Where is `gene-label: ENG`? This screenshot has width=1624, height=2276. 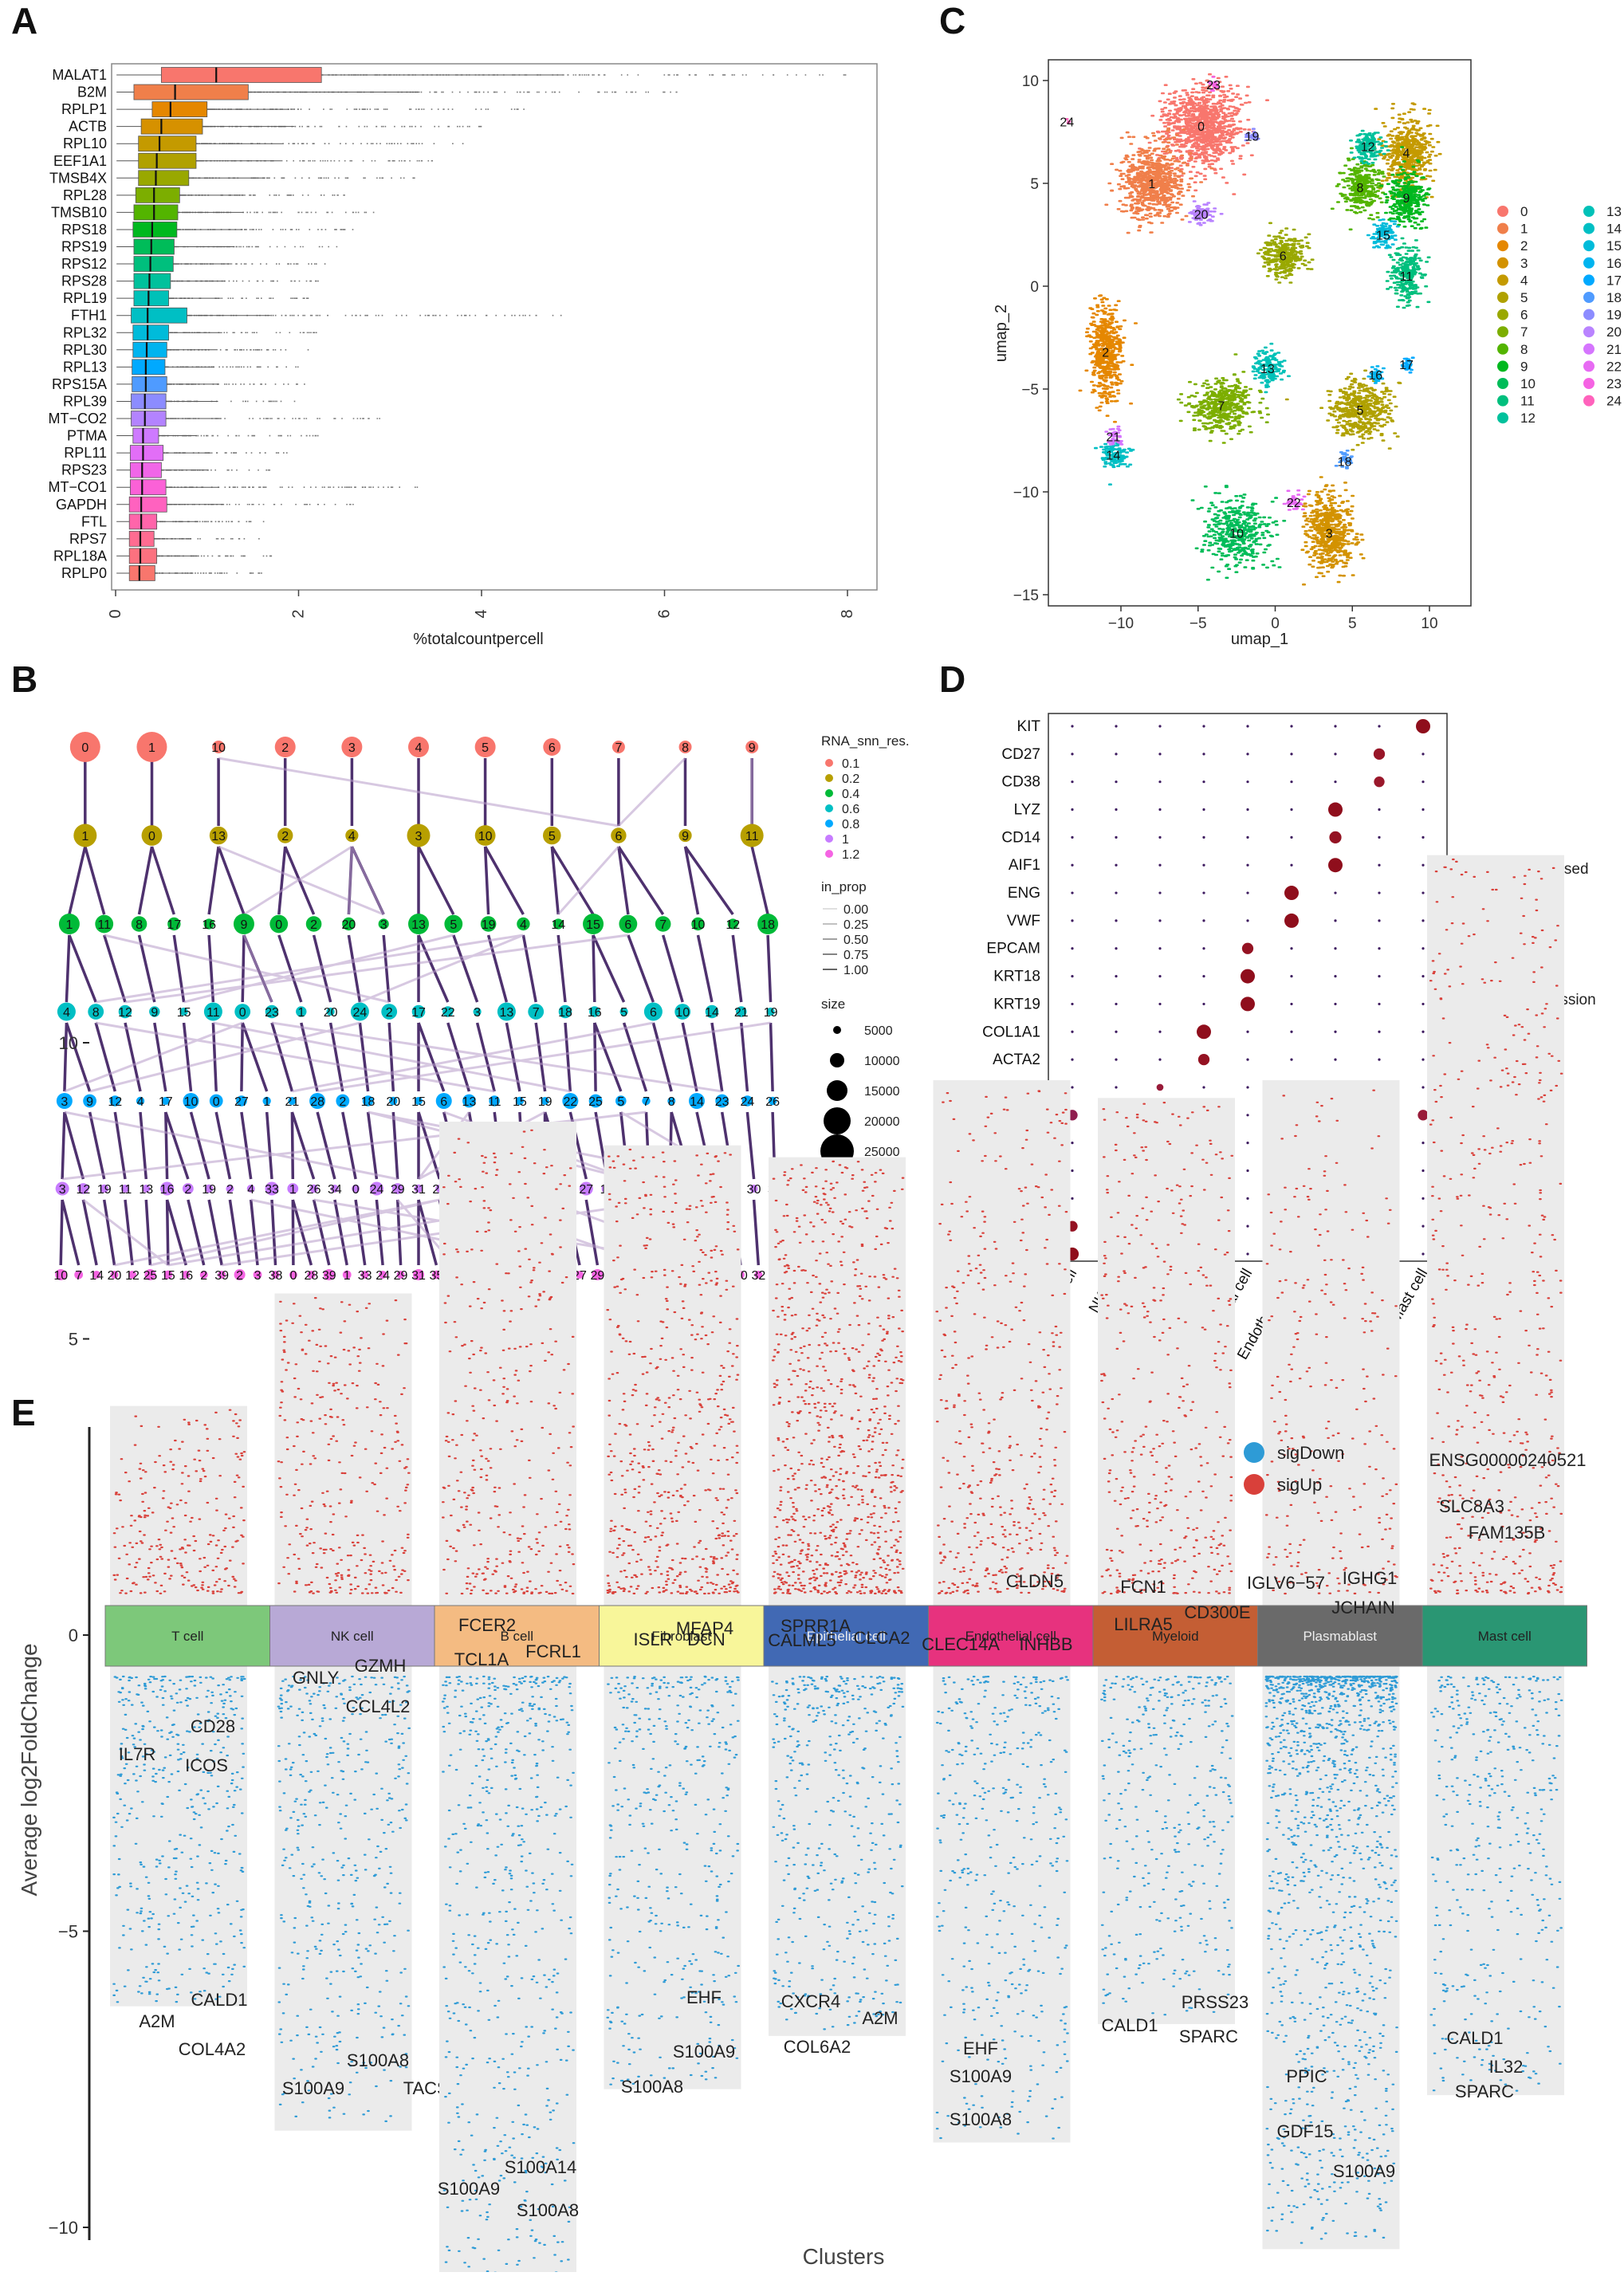
gene-label: ENG is located at coordinates (1024, 894).